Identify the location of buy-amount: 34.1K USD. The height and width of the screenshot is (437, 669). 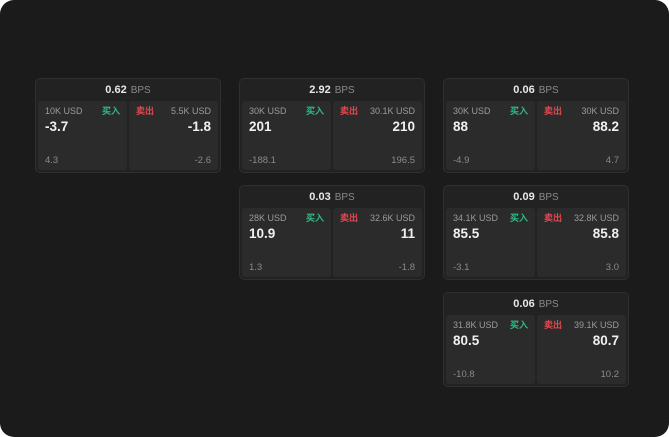
(476, 218).